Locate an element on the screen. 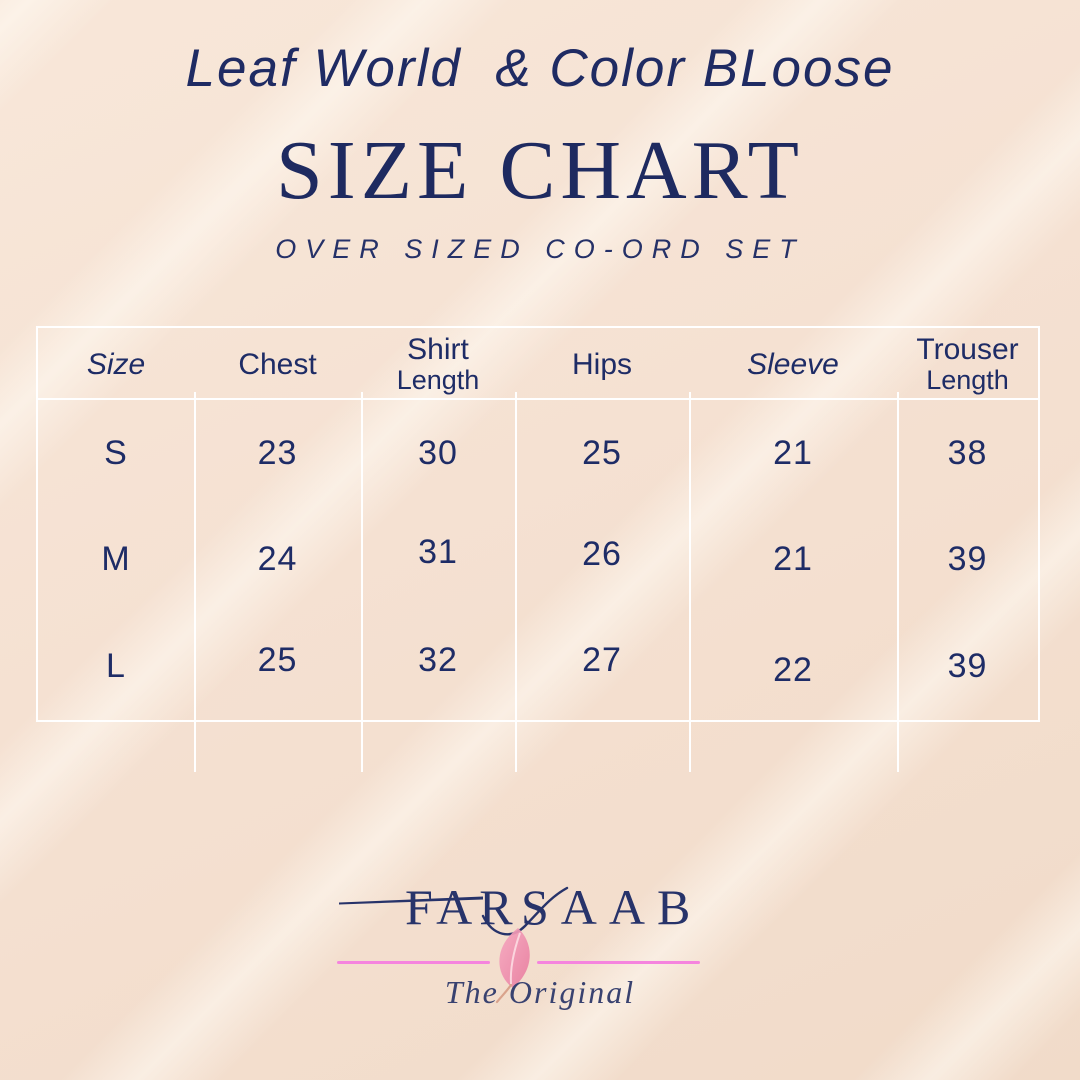 The image size is (1080, 1080). logo-swoosh-line is located at coordinates (411, 900).